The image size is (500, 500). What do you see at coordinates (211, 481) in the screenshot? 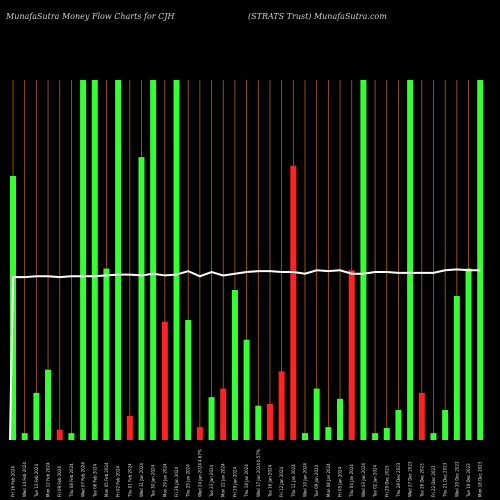
I see `x-tick-label: Tue 23 Jan 2024` at bounding box center [211, 481].